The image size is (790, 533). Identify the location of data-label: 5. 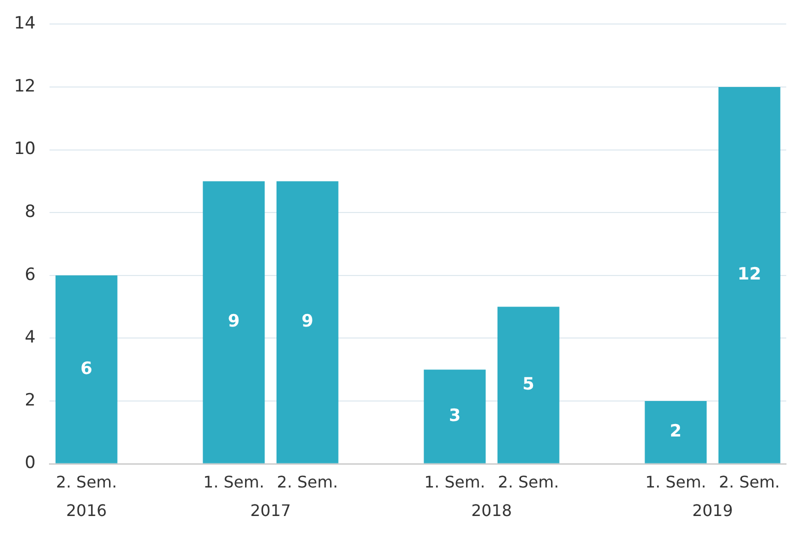
(528, 384).